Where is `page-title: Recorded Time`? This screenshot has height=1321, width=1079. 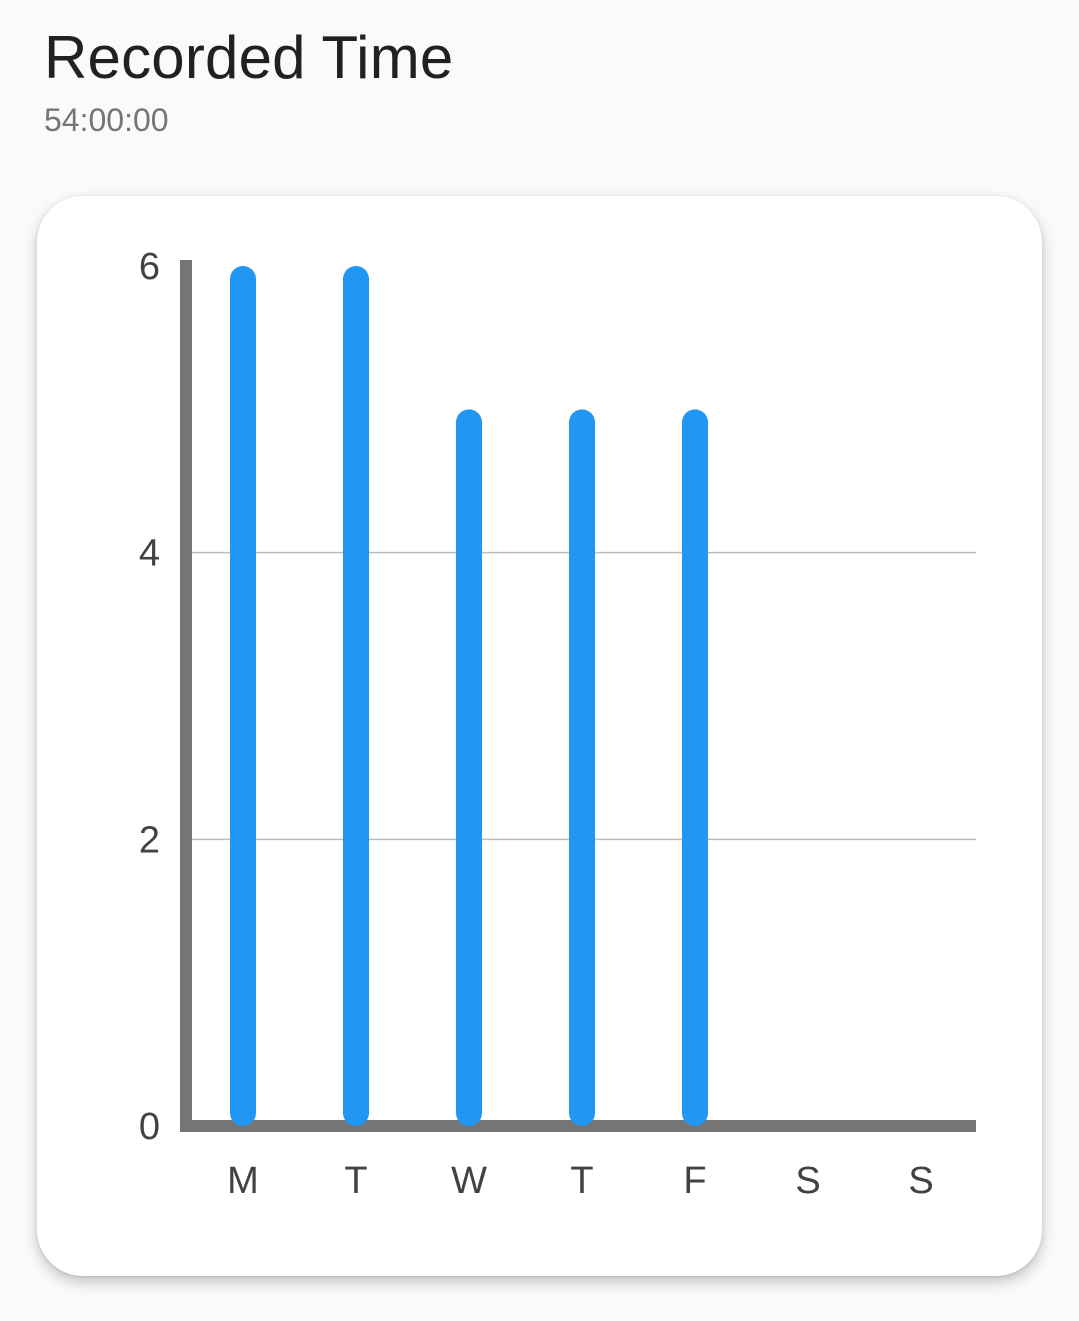
page-title: Recorded Time is located at coordinates (249, 57).